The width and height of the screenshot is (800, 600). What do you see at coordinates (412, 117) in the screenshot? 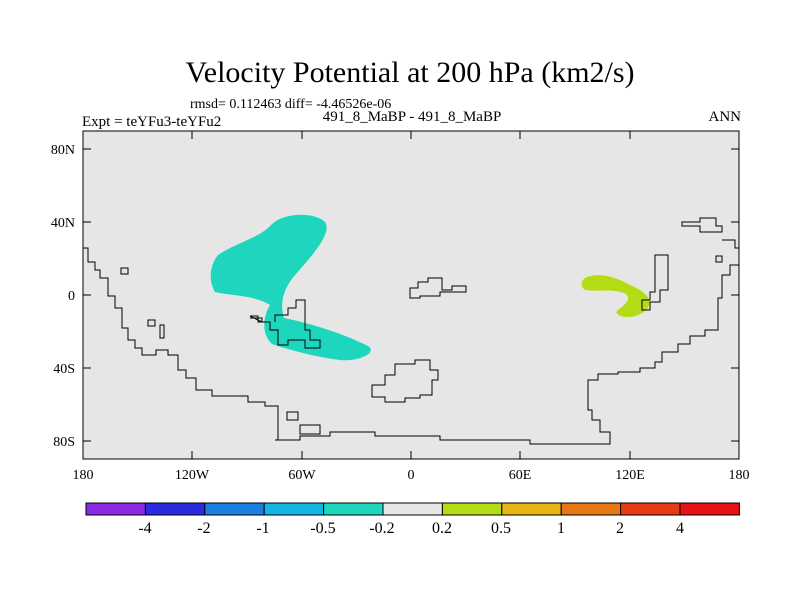
I see `case-label: 491_8_MaBP - 491_8_MaBP` at bounding box center [412, 117].